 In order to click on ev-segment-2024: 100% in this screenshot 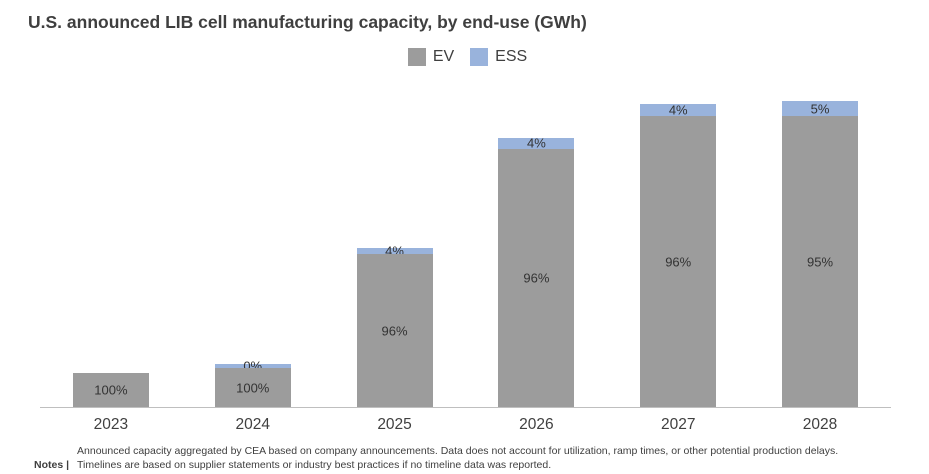, I will do `click(252, 387)`.